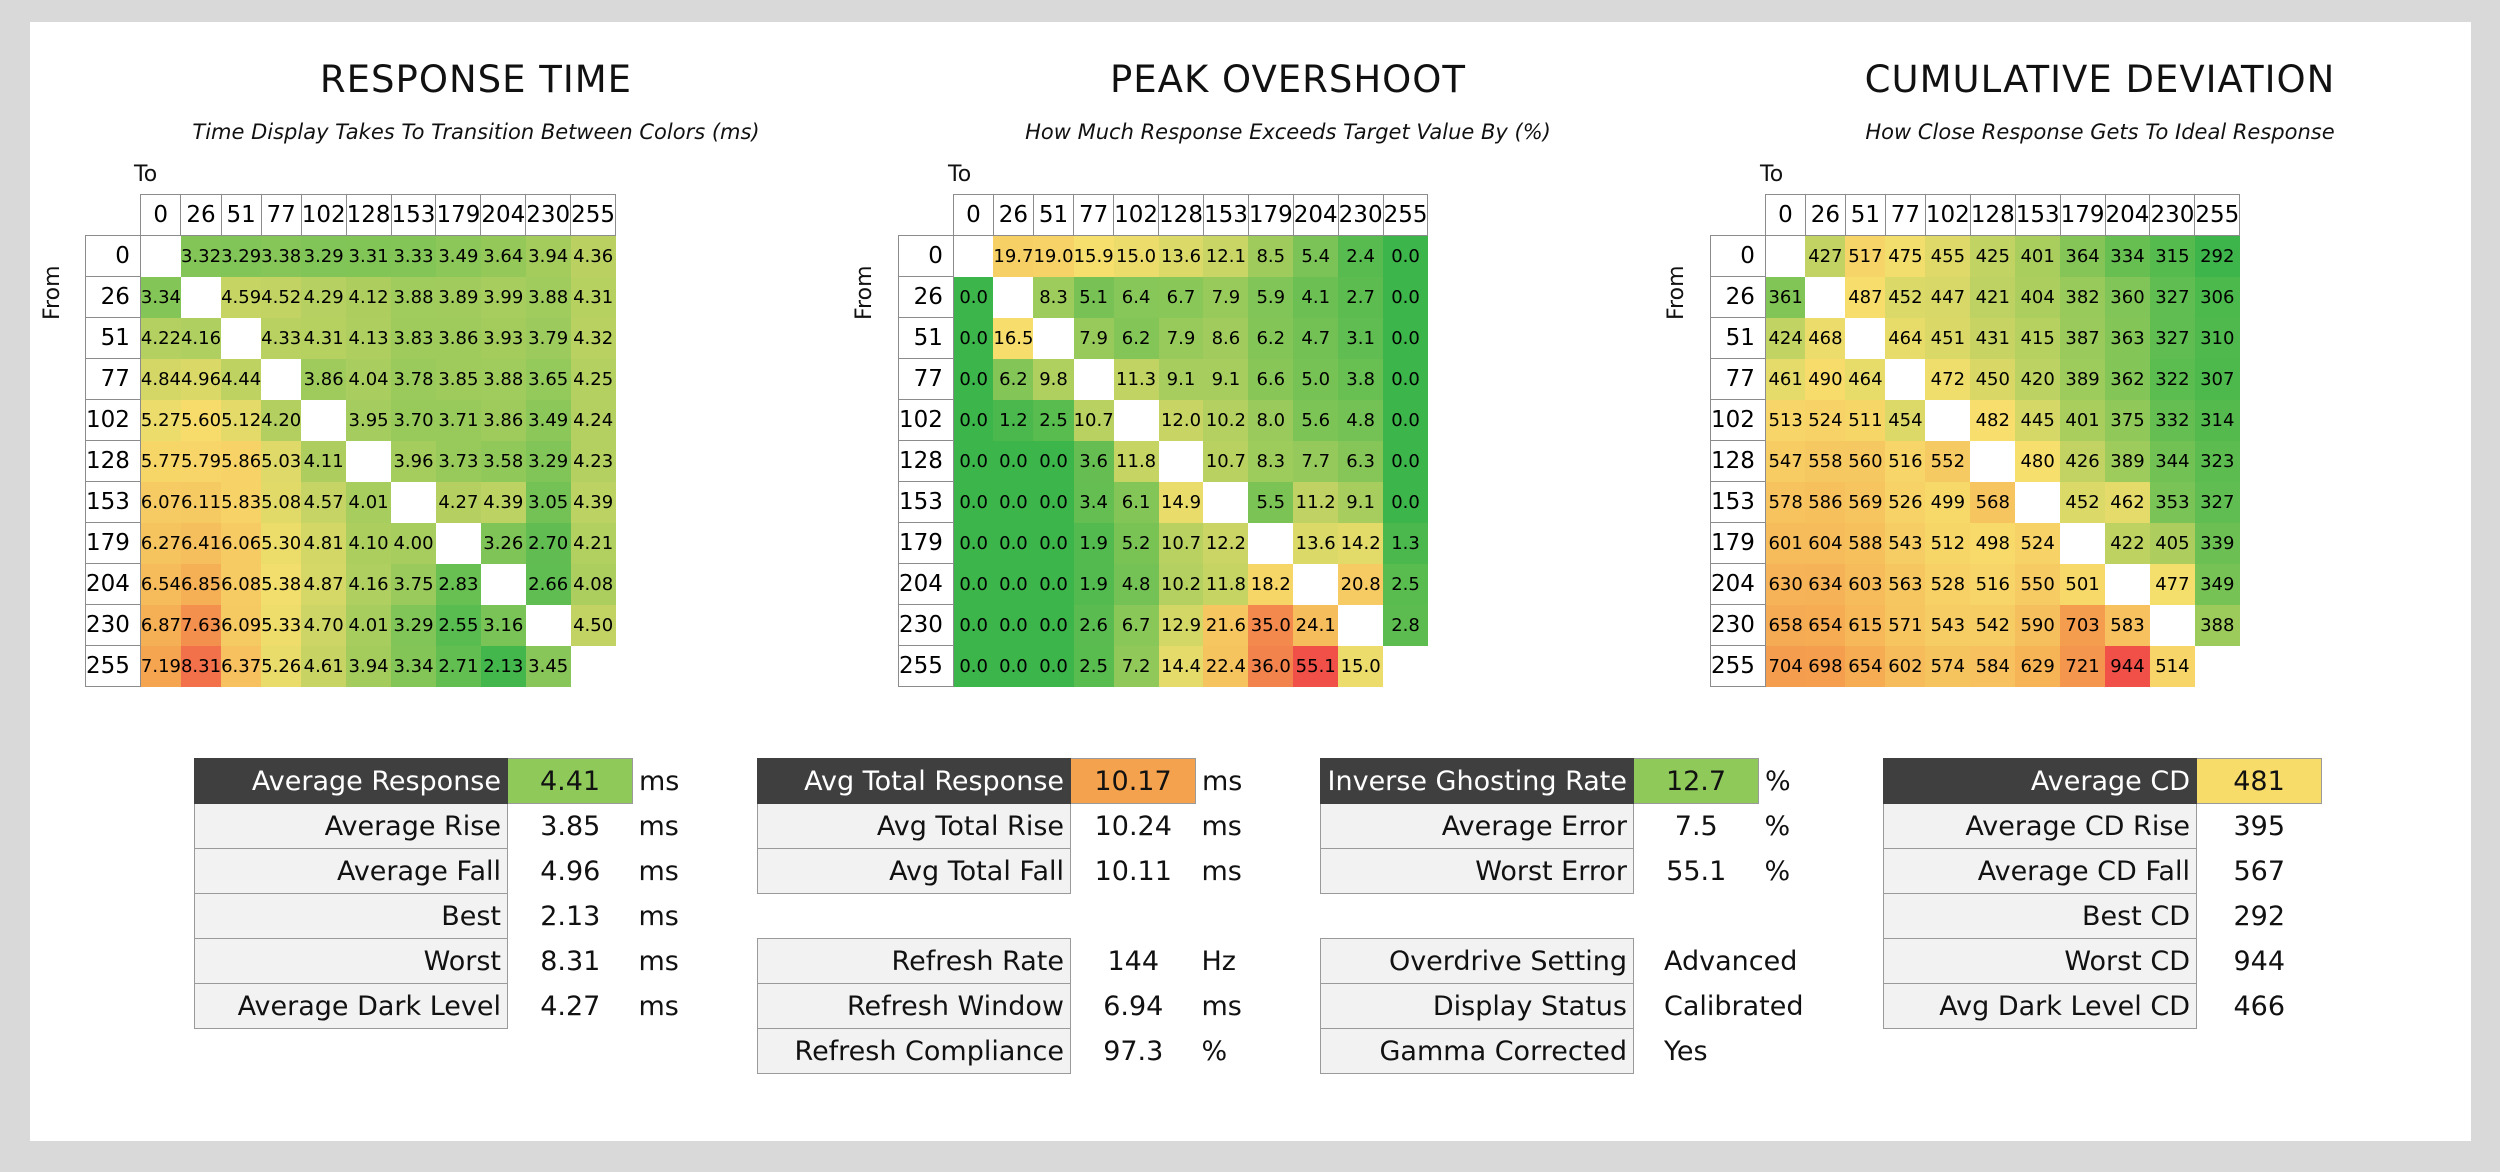 This screenshot has width=2500, height=1172. Describe the element at coordinates (2127, 256) in the screenshot. I see `heatmap-cell: 334` at that location.